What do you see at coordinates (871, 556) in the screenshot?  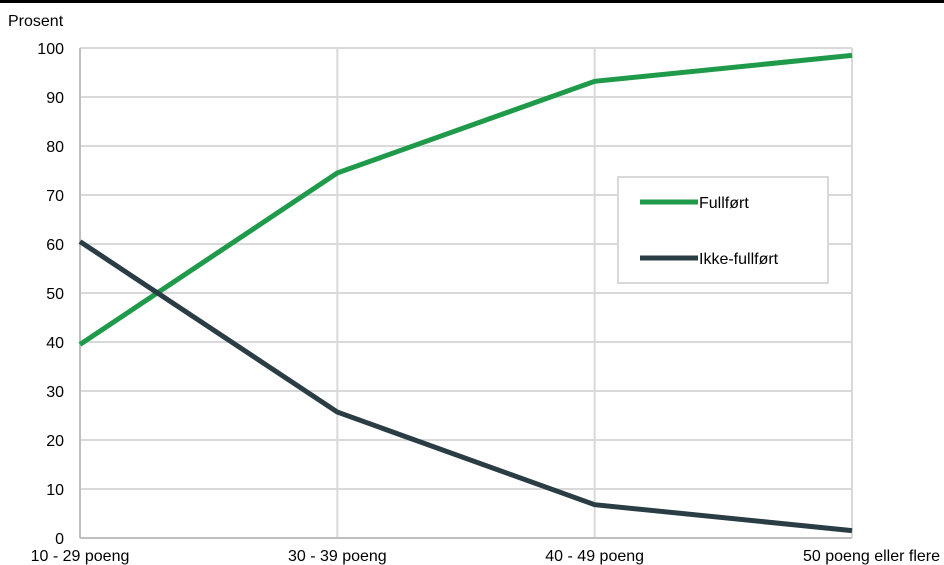 I see `x-tick-label: 50 poeng eller flere` at bounding box center [871, 556].